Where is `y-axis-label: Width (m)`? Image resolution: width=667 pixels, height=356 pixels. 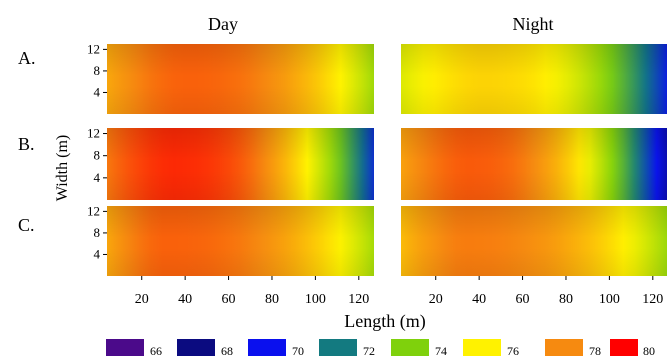
y-axis-label: Width (m) is located at coordinates (62, 168).